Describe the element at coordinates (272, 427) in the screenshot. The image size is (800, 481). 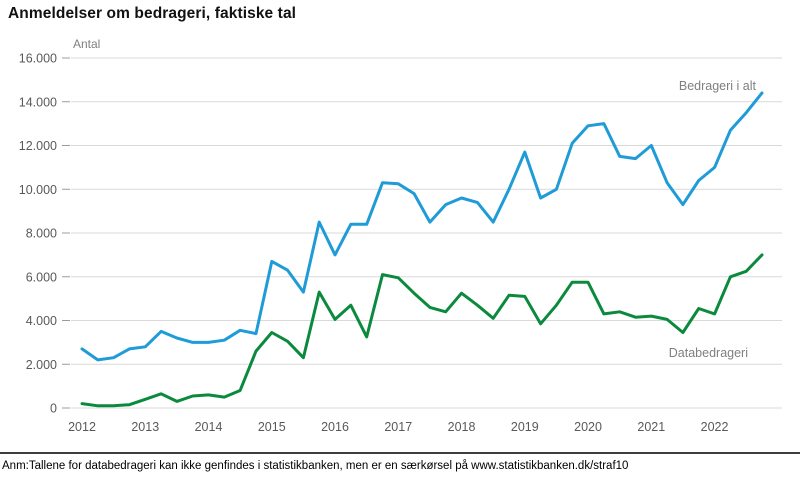
I see `x-tick-label: 2015` at that location.